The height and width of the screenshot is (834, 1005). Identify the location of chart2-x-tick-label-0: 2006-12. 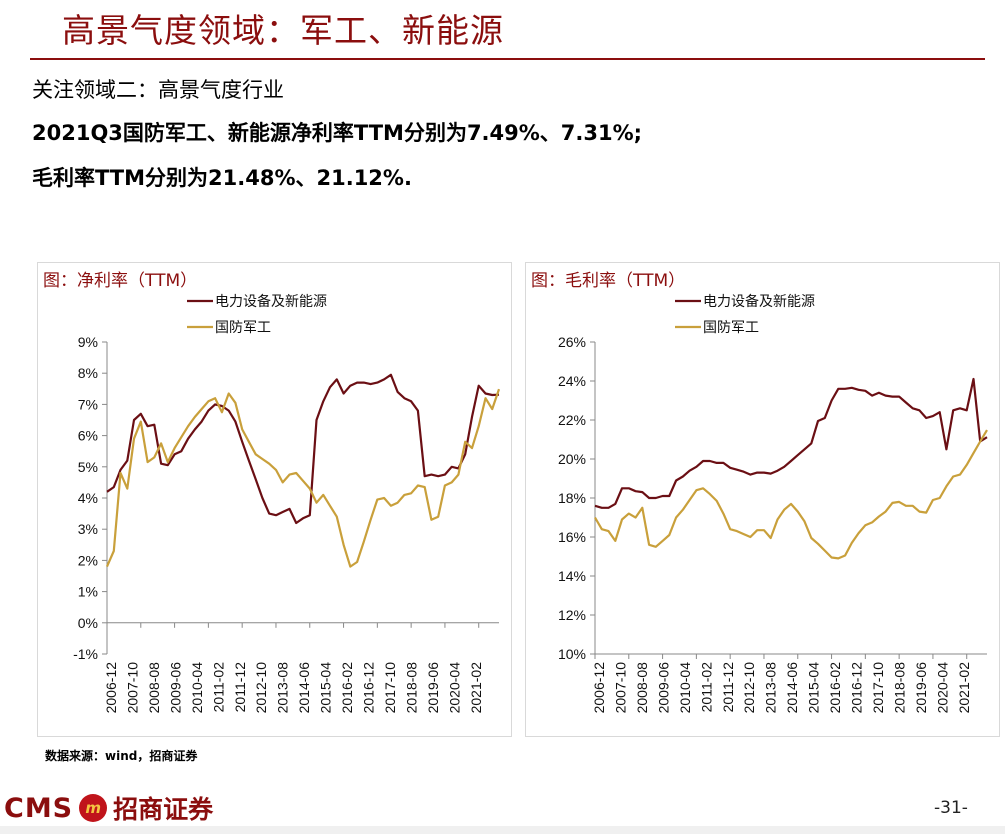
(599, 688).